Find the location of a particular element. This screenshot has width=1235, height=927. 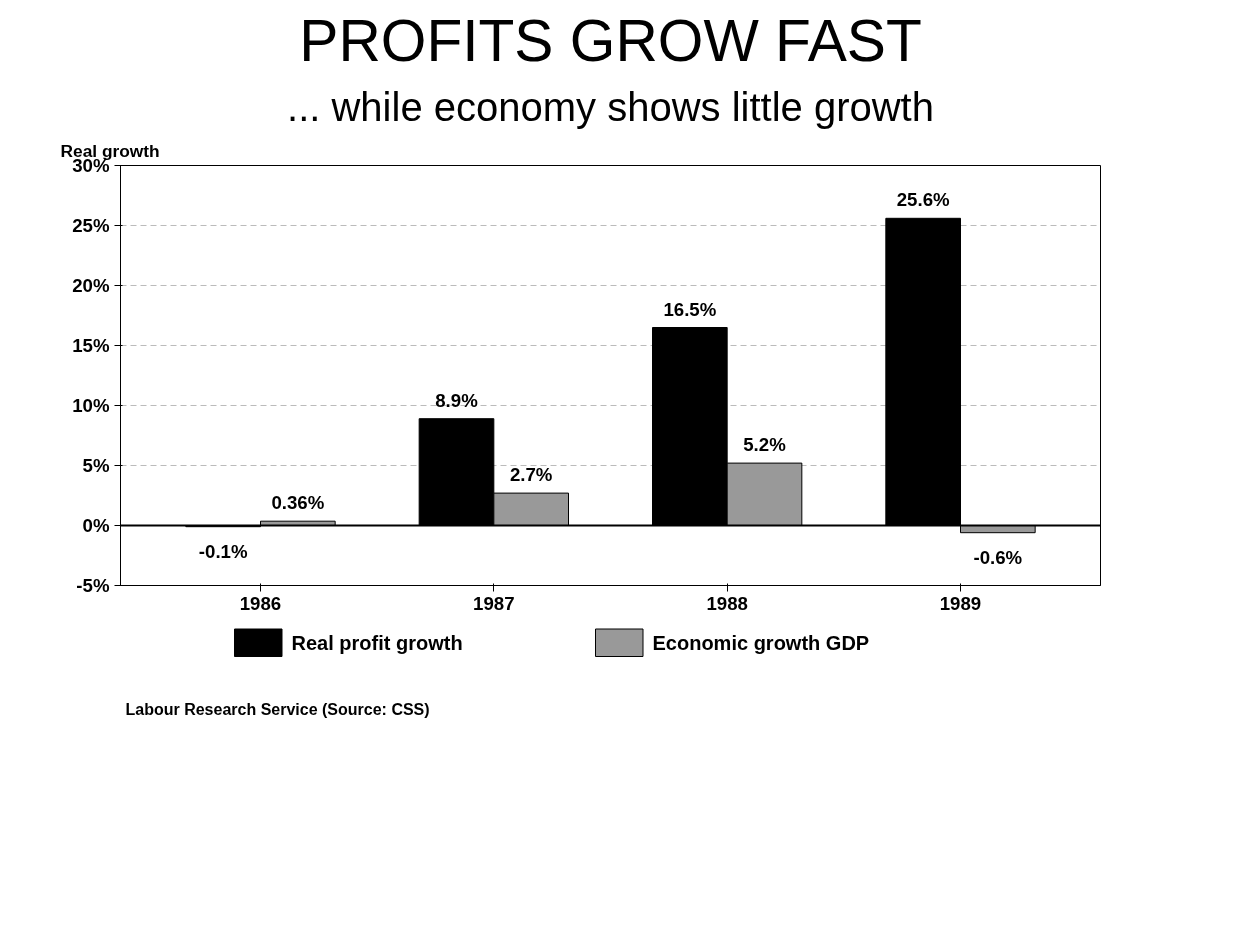

legend-label: Real profit growth is located at coordinates (377, 642).